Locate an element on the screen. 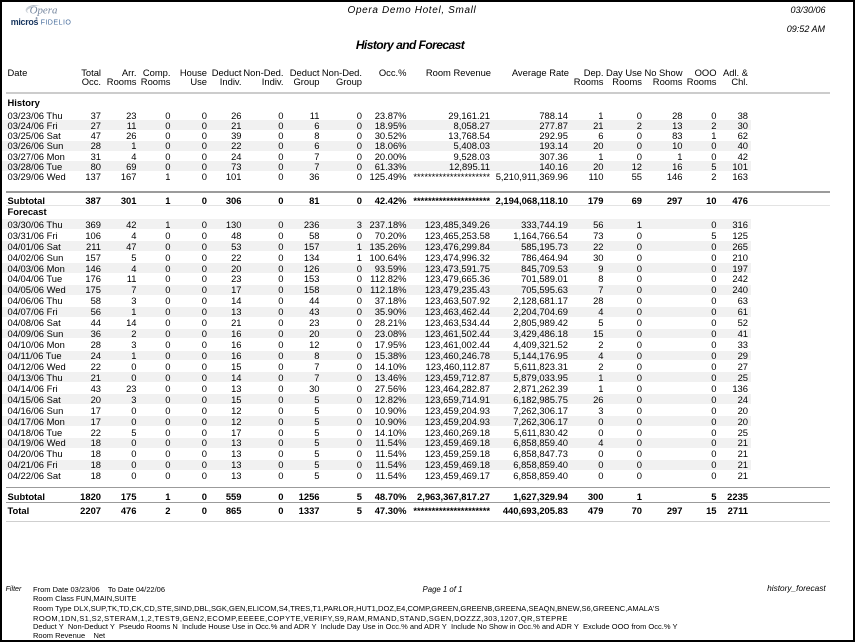  svg-text: FIDELIO is located at coordinates (56, 23).